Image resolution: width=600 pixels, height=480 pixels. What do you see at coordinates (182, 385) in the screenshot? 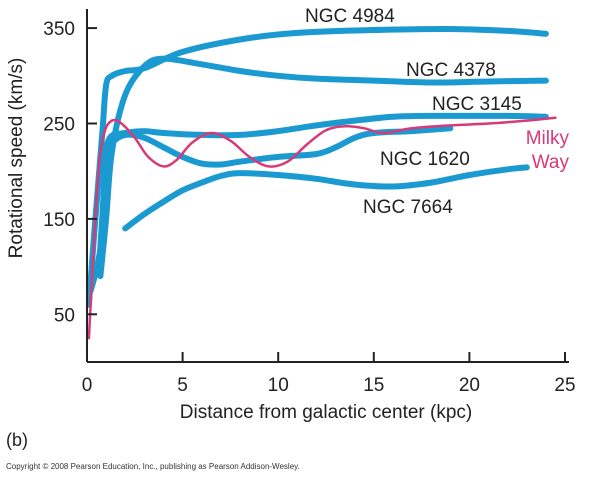
I see `x-tick-label: 5` at bounding box center [182, 385].